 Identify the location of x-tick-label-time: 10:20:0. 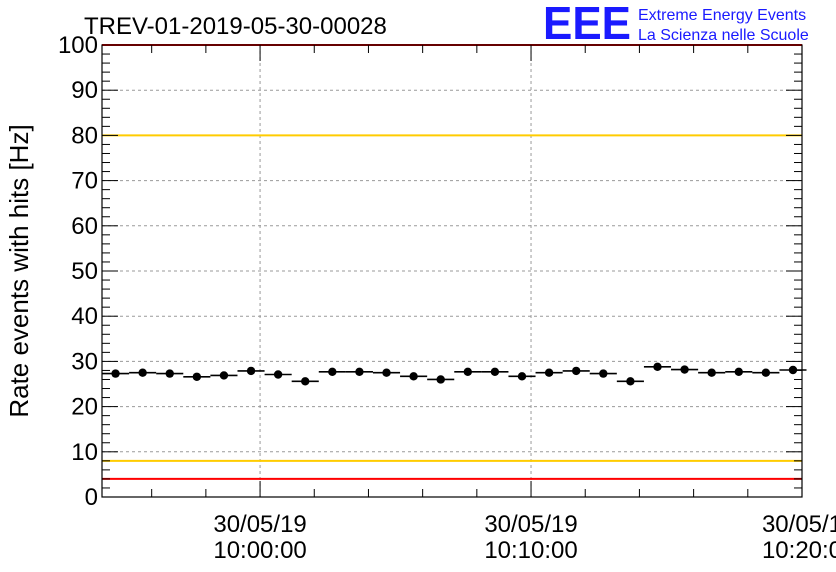
(799, 550).